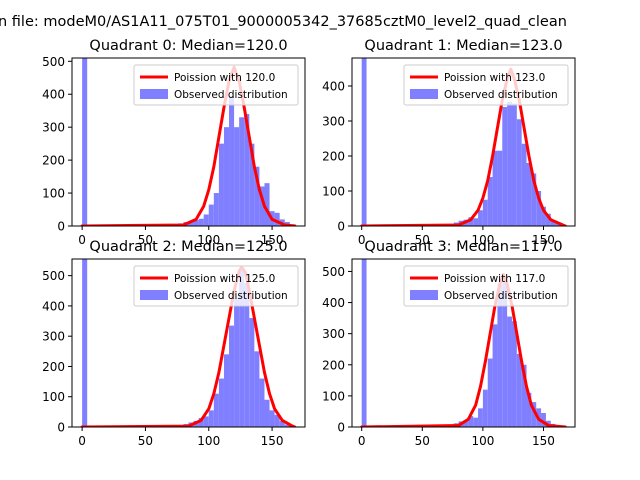 The height and width of the screenshot is (480, 640). I want to click on legend-entry-poisson: Poission with 125.0, so click(224, 279).